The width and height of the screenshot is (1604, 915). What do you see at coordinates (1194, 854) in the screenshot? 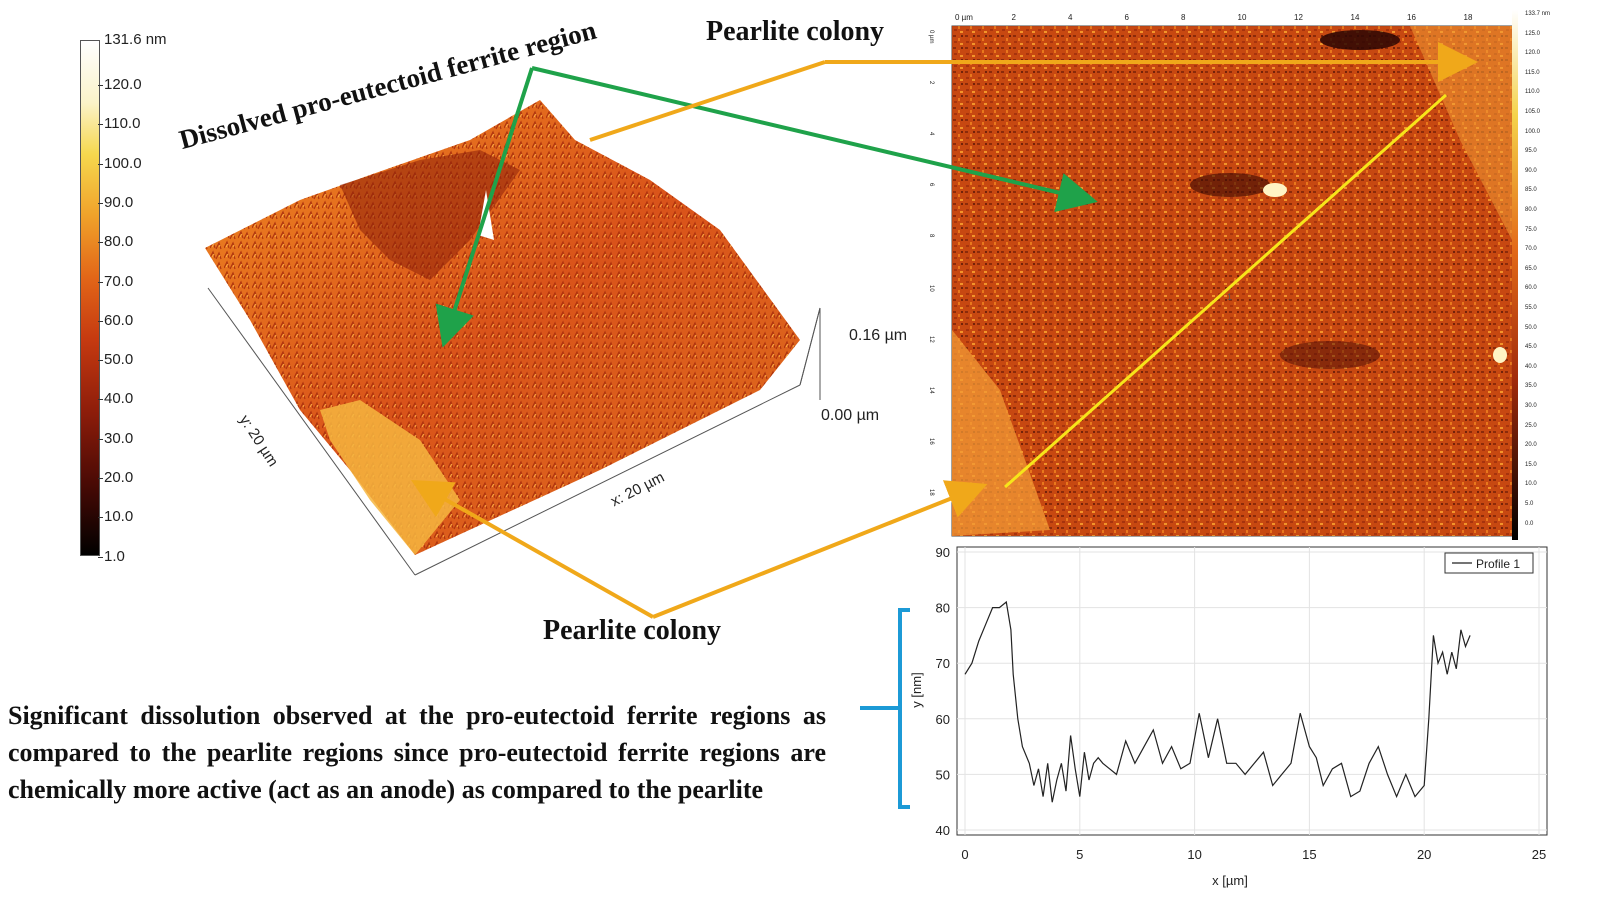
I see `x-tick-label: 10` at bounding box center [1194, 854].